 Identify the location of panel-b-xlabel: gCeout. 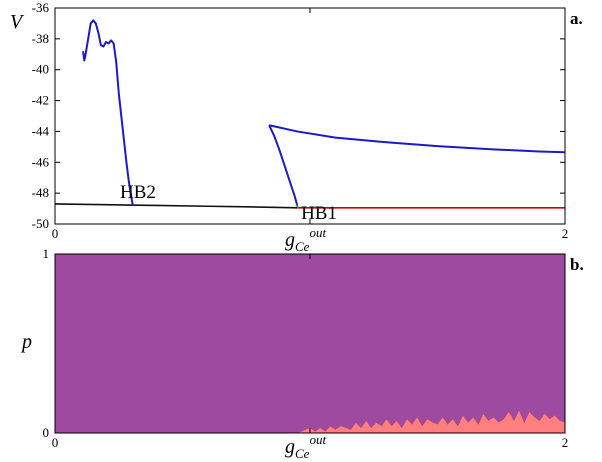
(305, 446).